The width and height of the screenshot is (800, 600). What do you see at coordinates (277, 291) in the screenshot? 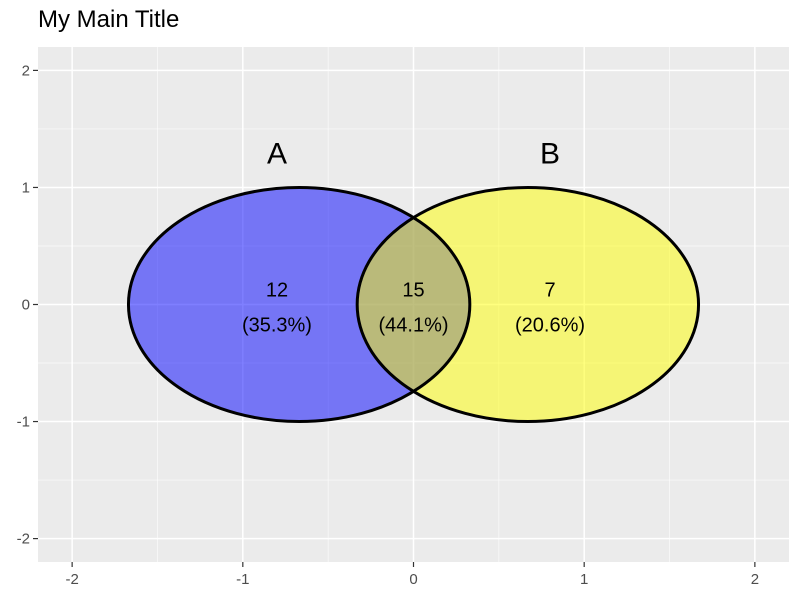
I see `region-count: 12` at bounding box center [277, 291].